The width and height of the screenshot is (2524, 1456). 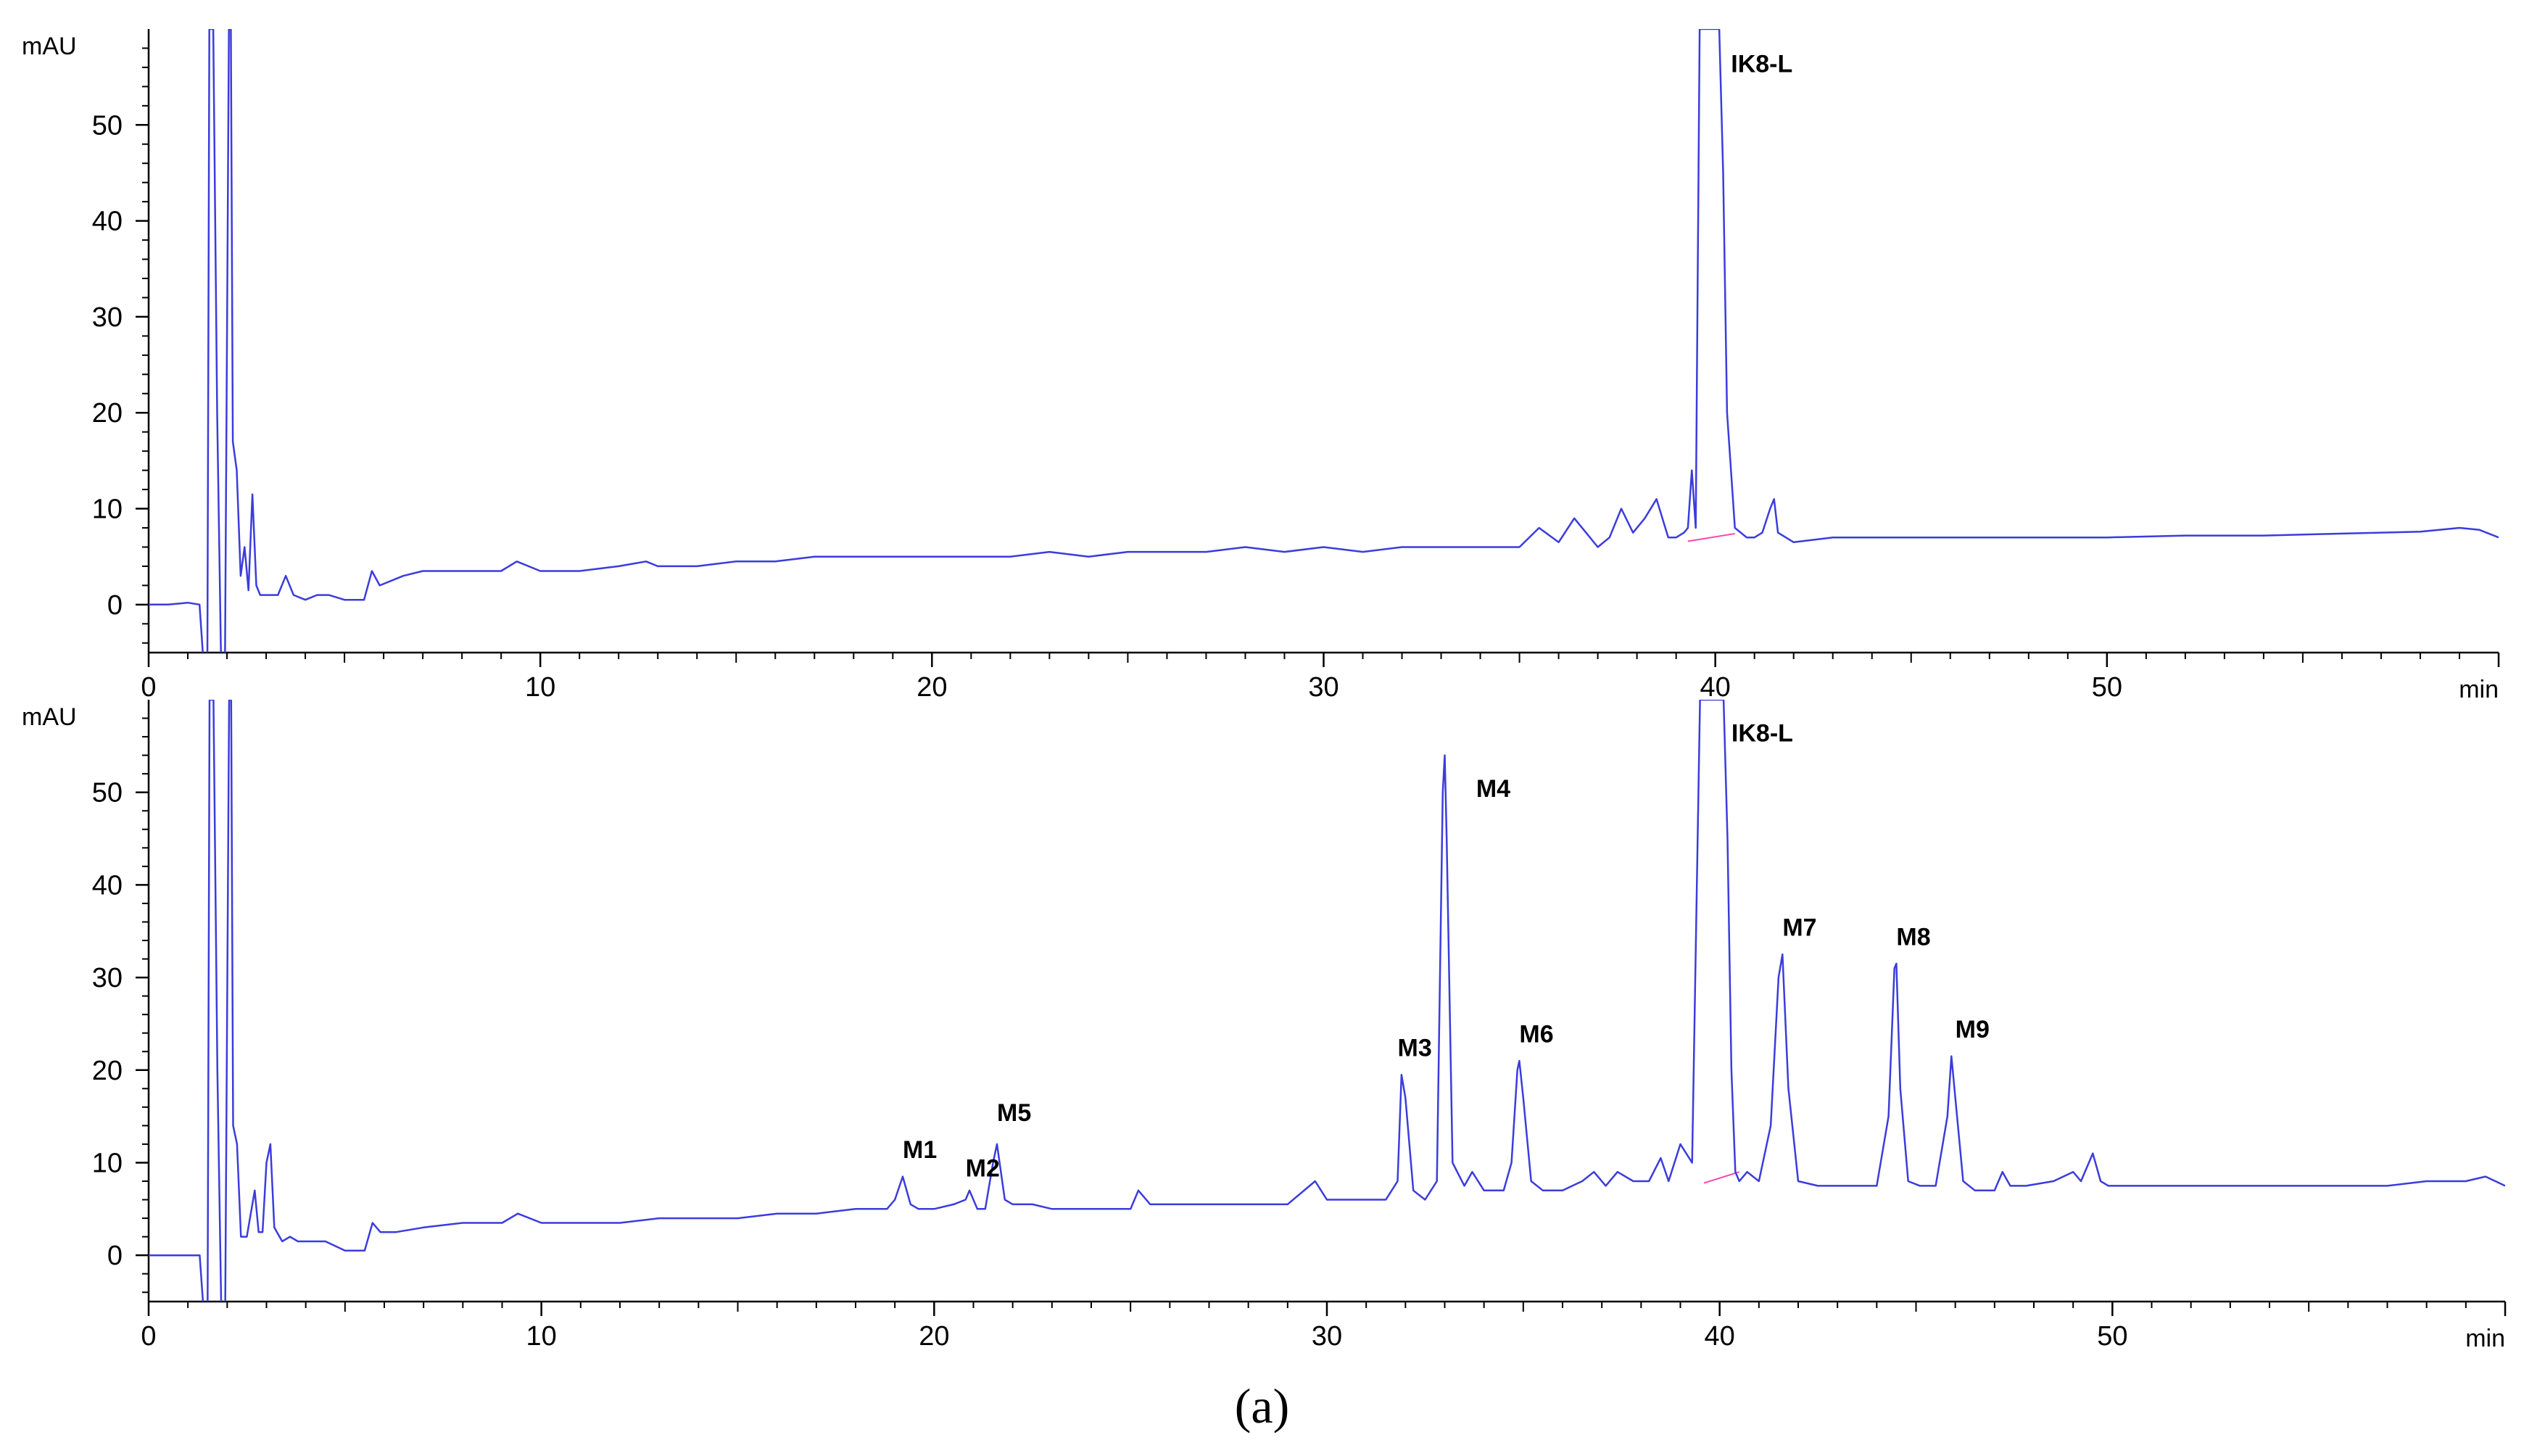 What do you see at coordinates (1711, 537) in the screenshot?
I see `chart-1-baseline-segment` at bounding box center [1711, 537].